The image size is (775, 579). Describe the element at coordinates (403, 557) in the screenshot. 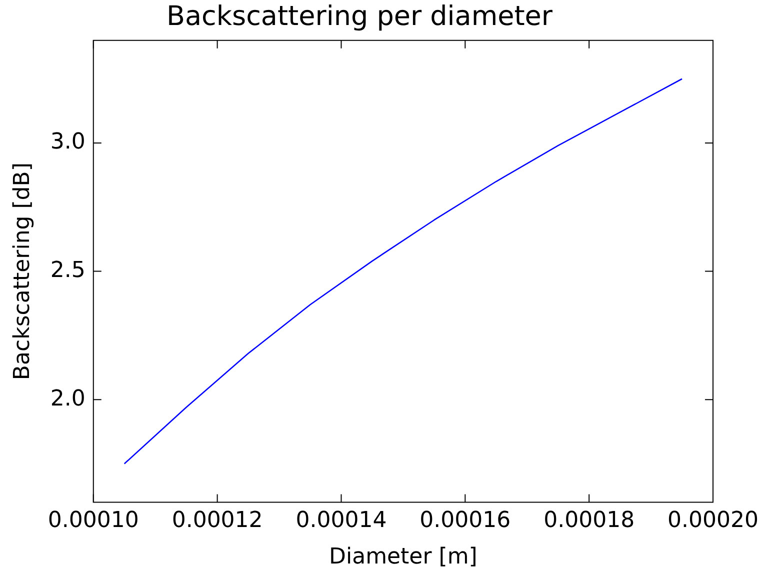

I see `x-axis-title: Diameter [m]` at that location.